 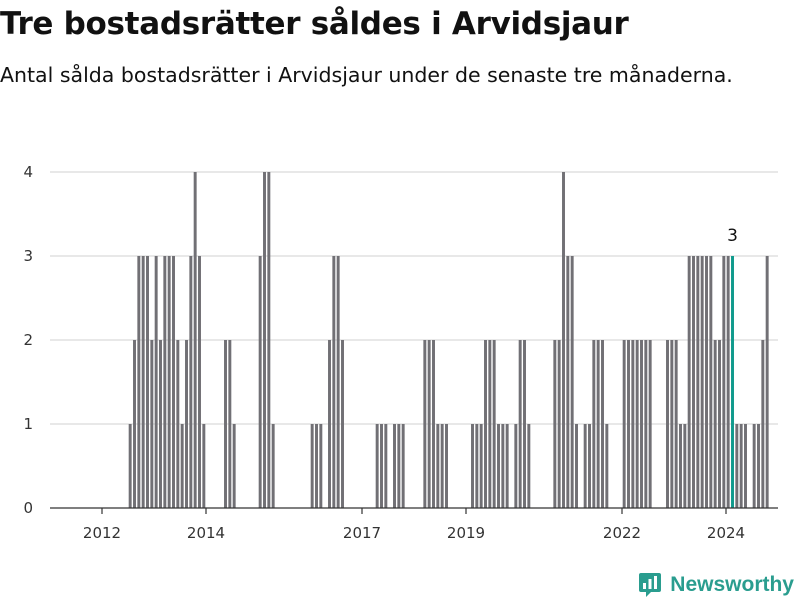 I want to click on x-tick-label: 2012, so click(x=102, y=533).